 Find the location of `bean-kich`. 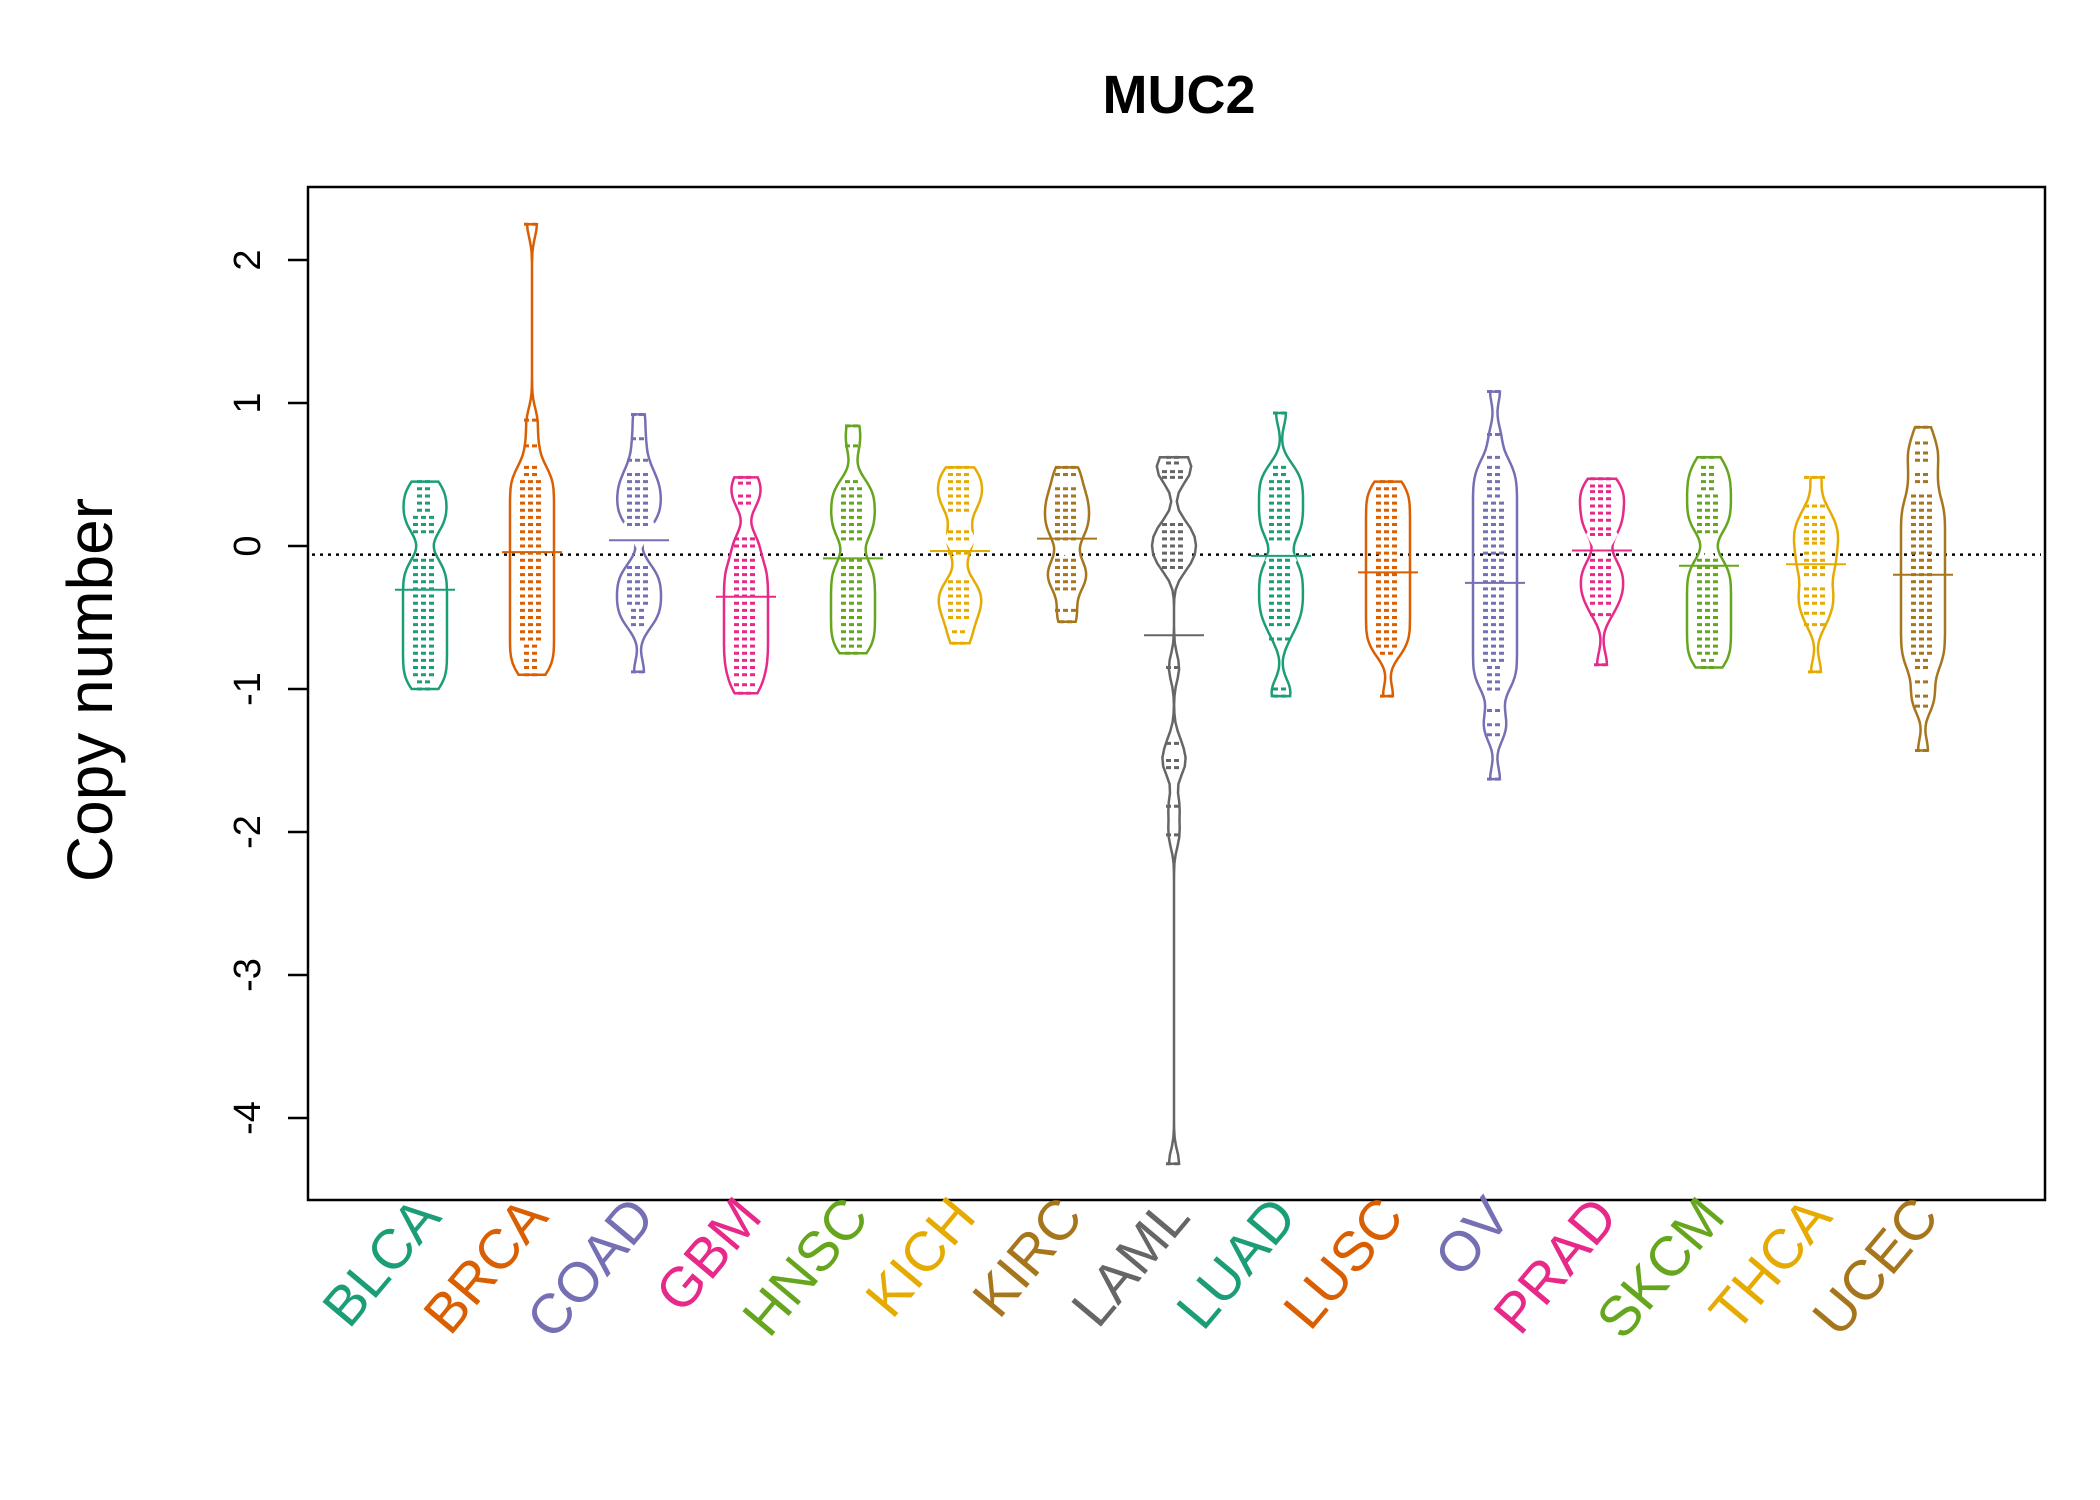

bean-kich is located at coordinates (960, 555).